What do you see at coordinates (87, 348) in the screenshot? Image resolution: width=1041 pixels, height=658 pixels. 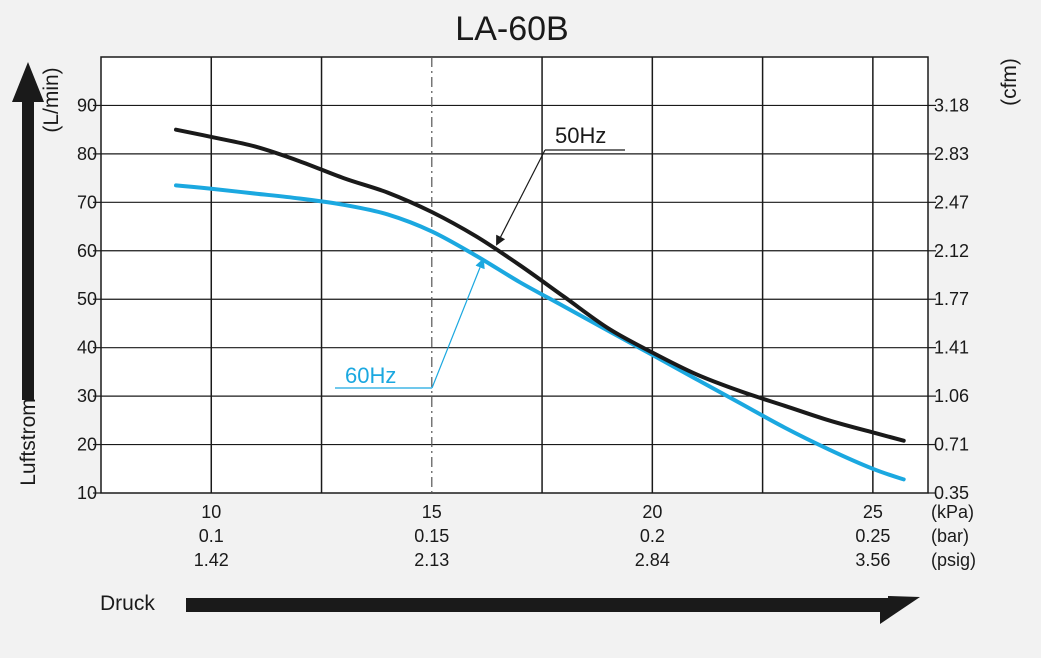 I see `y-tick-label-left: 40` at bounding box center [87, 348].